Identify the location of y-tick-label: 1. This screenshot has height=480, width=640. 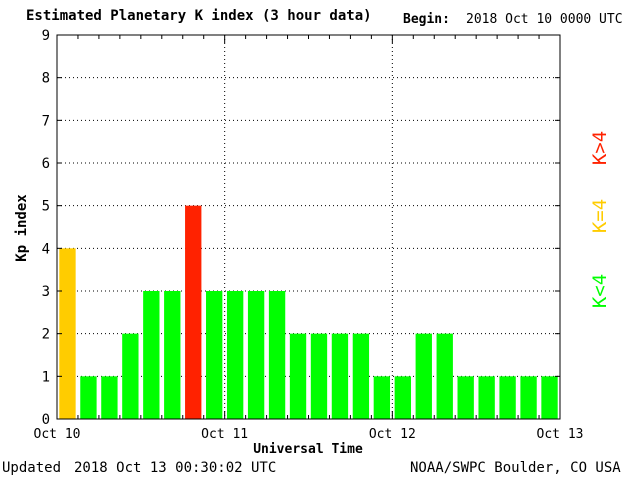
(46, 377).